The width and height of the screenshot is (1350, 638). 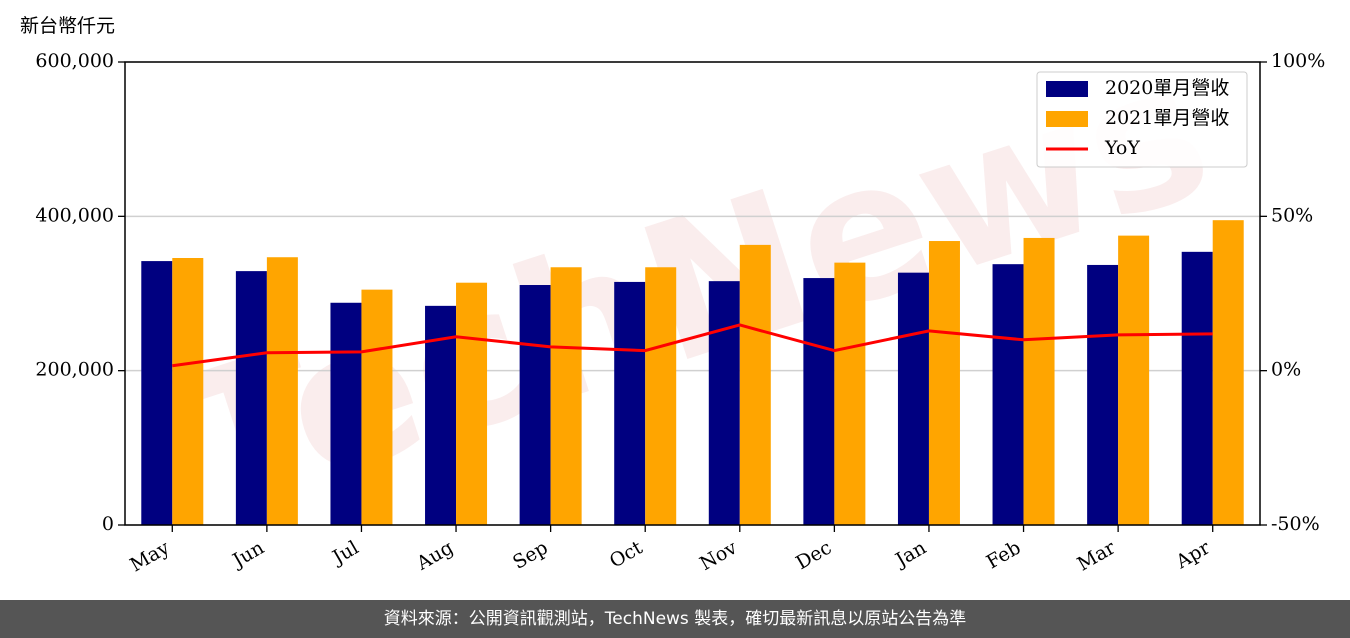 I want to click on y2-tick-label: 50%, so click(x=1292, y=215).